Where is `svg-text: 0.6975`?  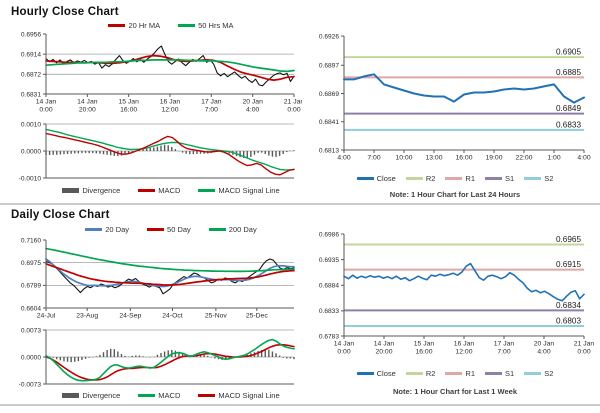
svg-text: 0.6975 is located at coordinates (31, 263).